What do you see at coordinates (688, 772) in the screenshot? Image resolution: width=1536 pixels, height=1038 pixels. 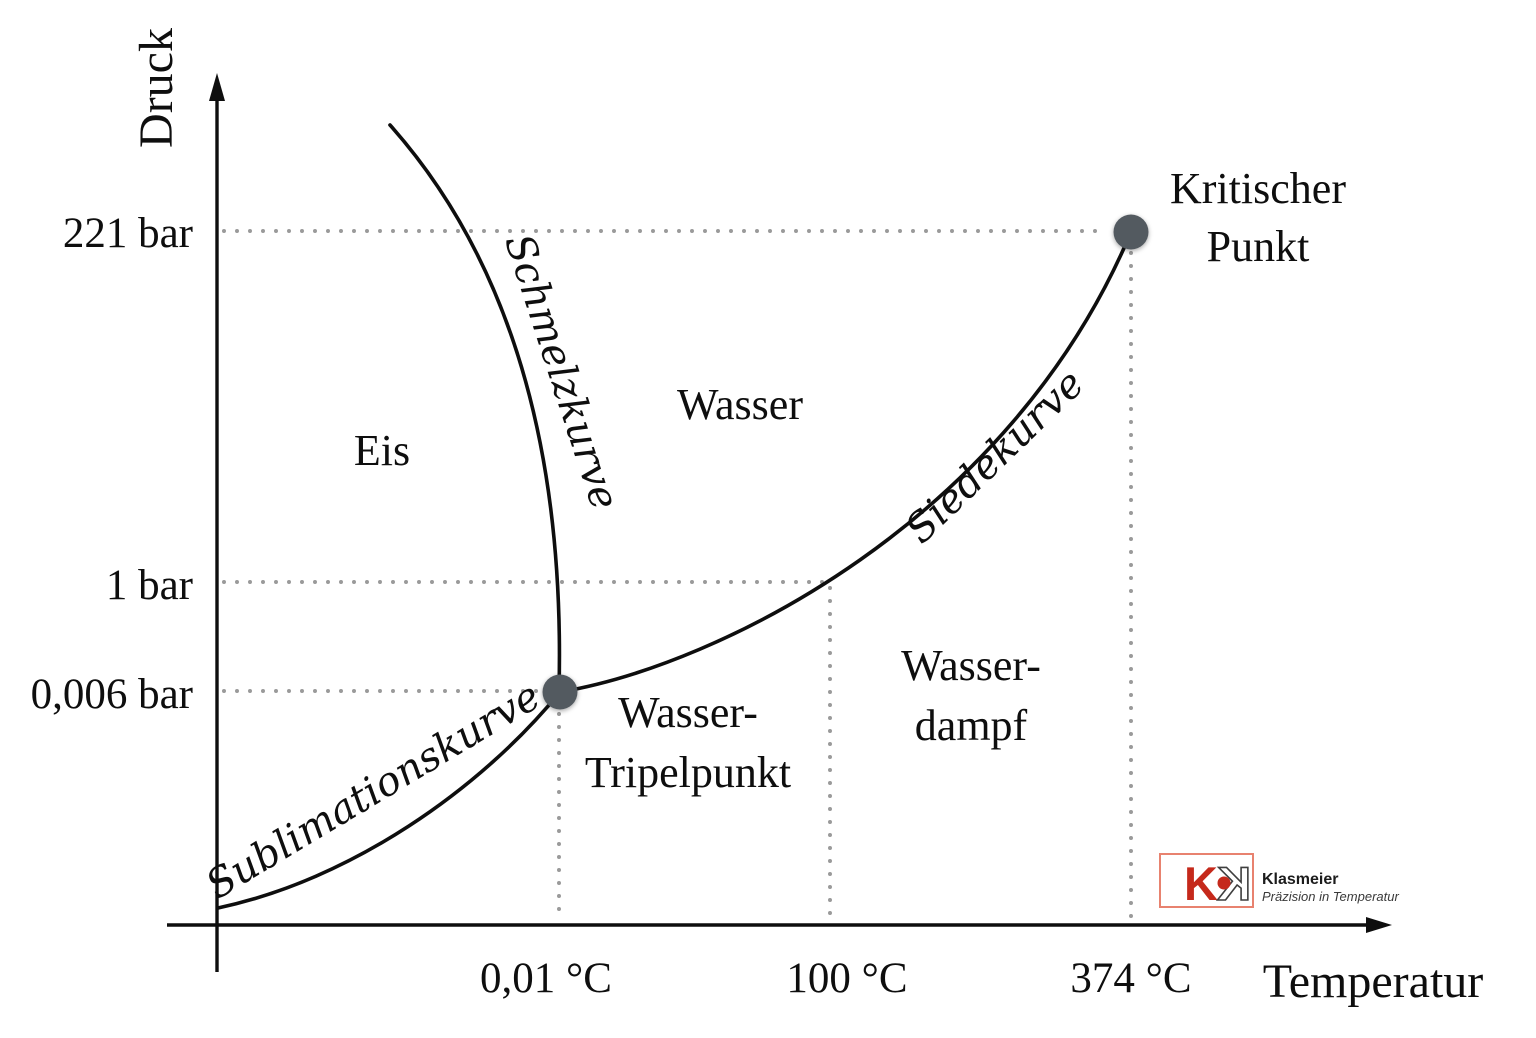 I see `triple-point-label-line2: Tripelpunkt` at bounding box center [688, 772].